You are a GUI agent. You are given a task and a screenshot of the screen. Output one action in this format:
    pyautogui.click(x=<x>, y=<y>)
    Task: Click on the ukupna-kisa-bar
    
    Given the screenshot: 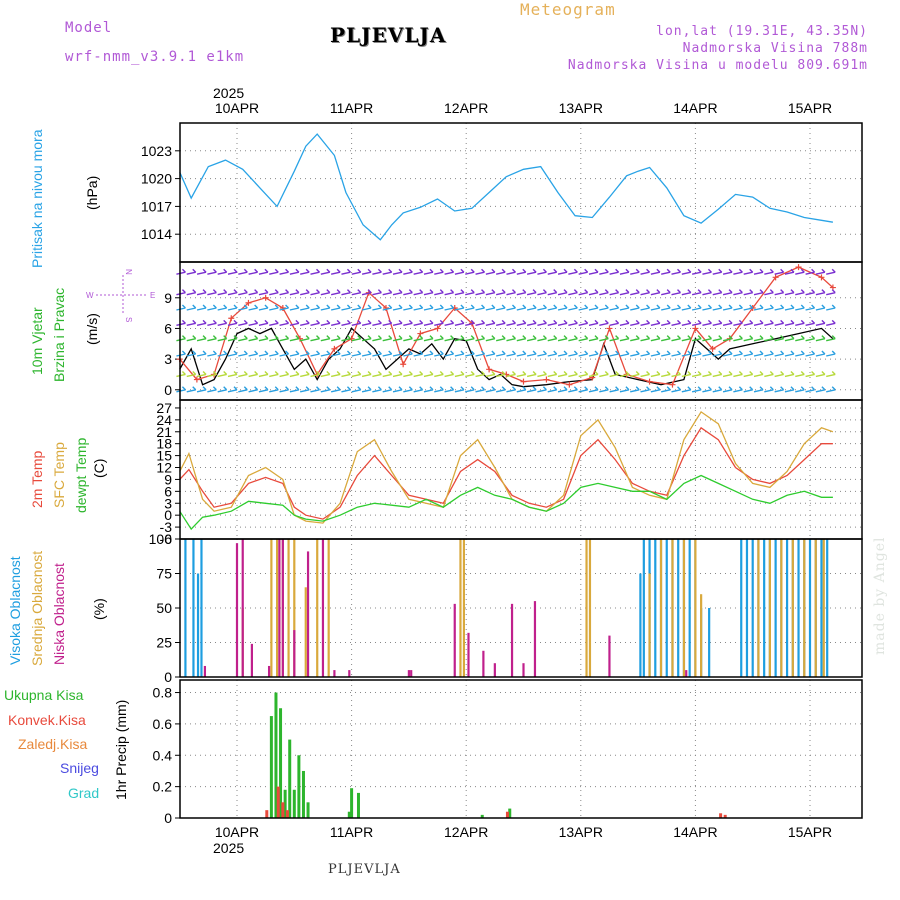 What is the action you would take?
    pyautogui.click(x=285, y=803)
    